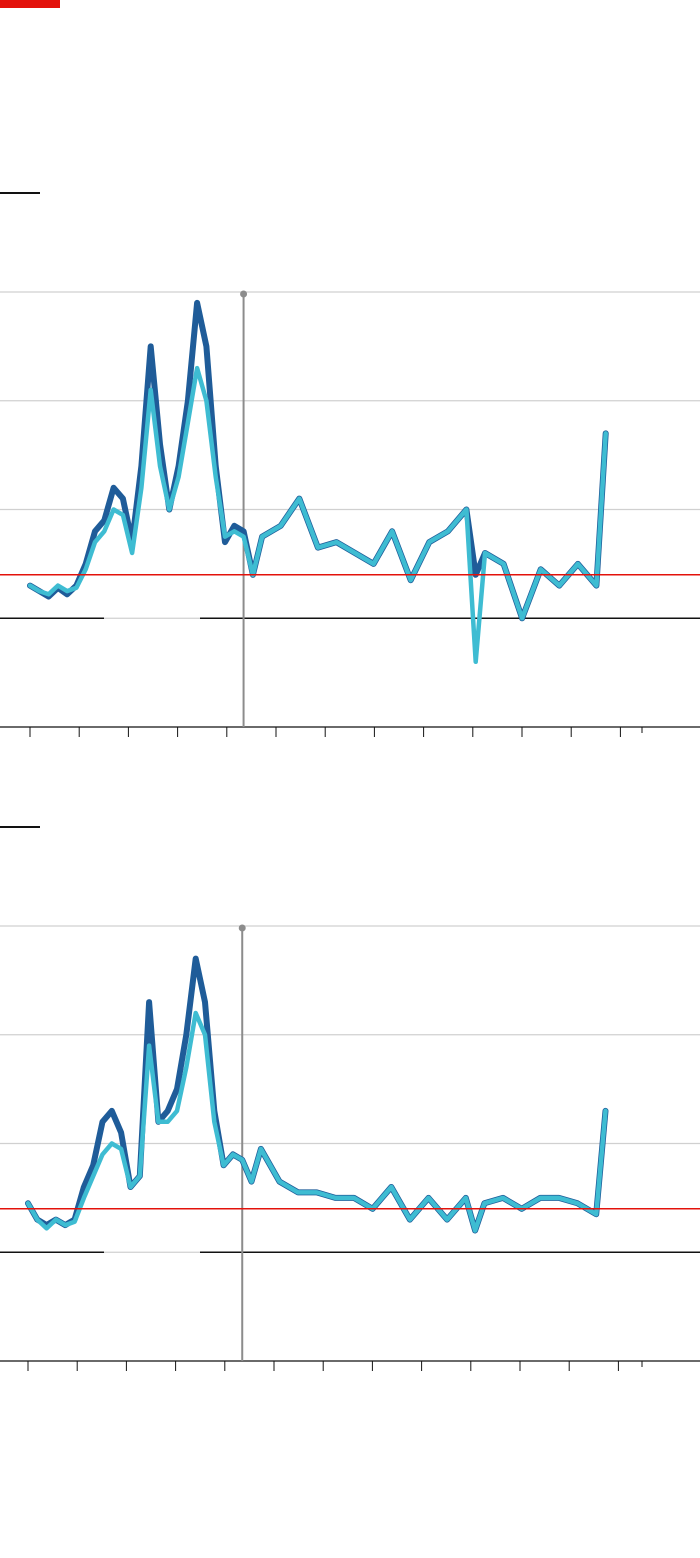  I want to click on series-line-dark, so click(317, 1094).